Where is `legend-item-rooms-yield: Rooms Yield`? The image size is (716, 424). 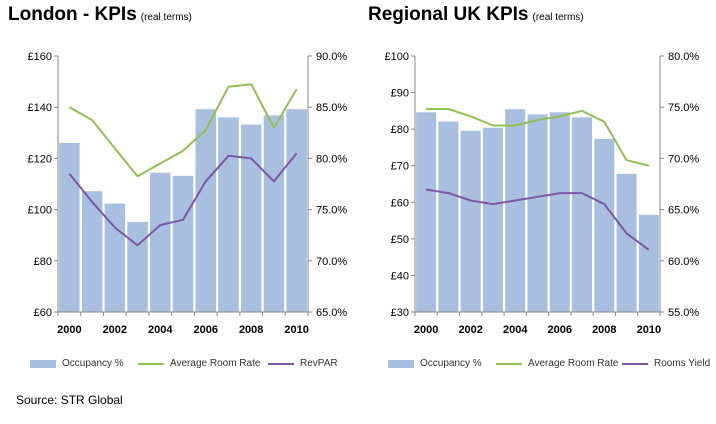
legend-item-rooms-yield: Rooms Yield is located at coordinates (666, 363).